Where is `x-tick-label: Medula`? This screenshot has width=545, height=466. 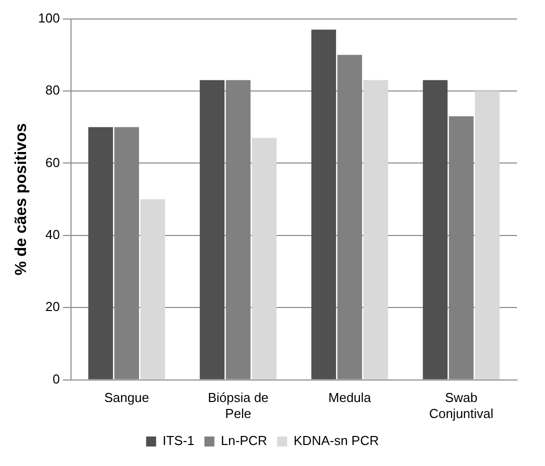
x-tick-label: Medula is located at coordinates (350, 398).